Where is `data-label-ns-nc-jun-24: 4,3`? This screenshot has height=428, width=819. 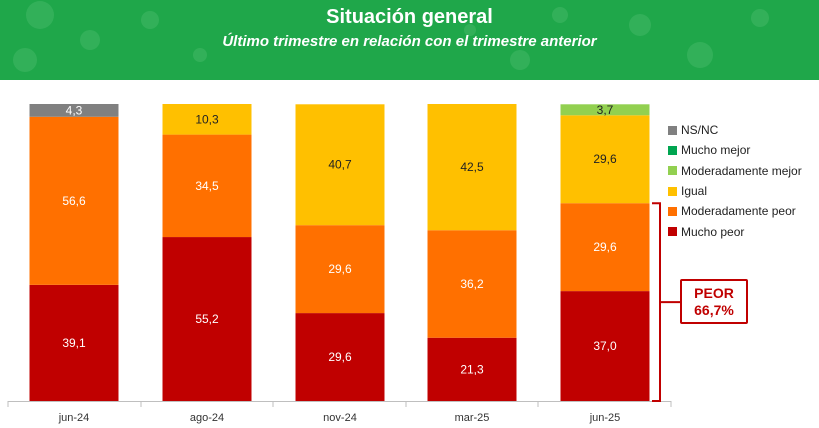 data-label-ns-nc-jun-24: 4,3 is located at coordinates (74, 110).